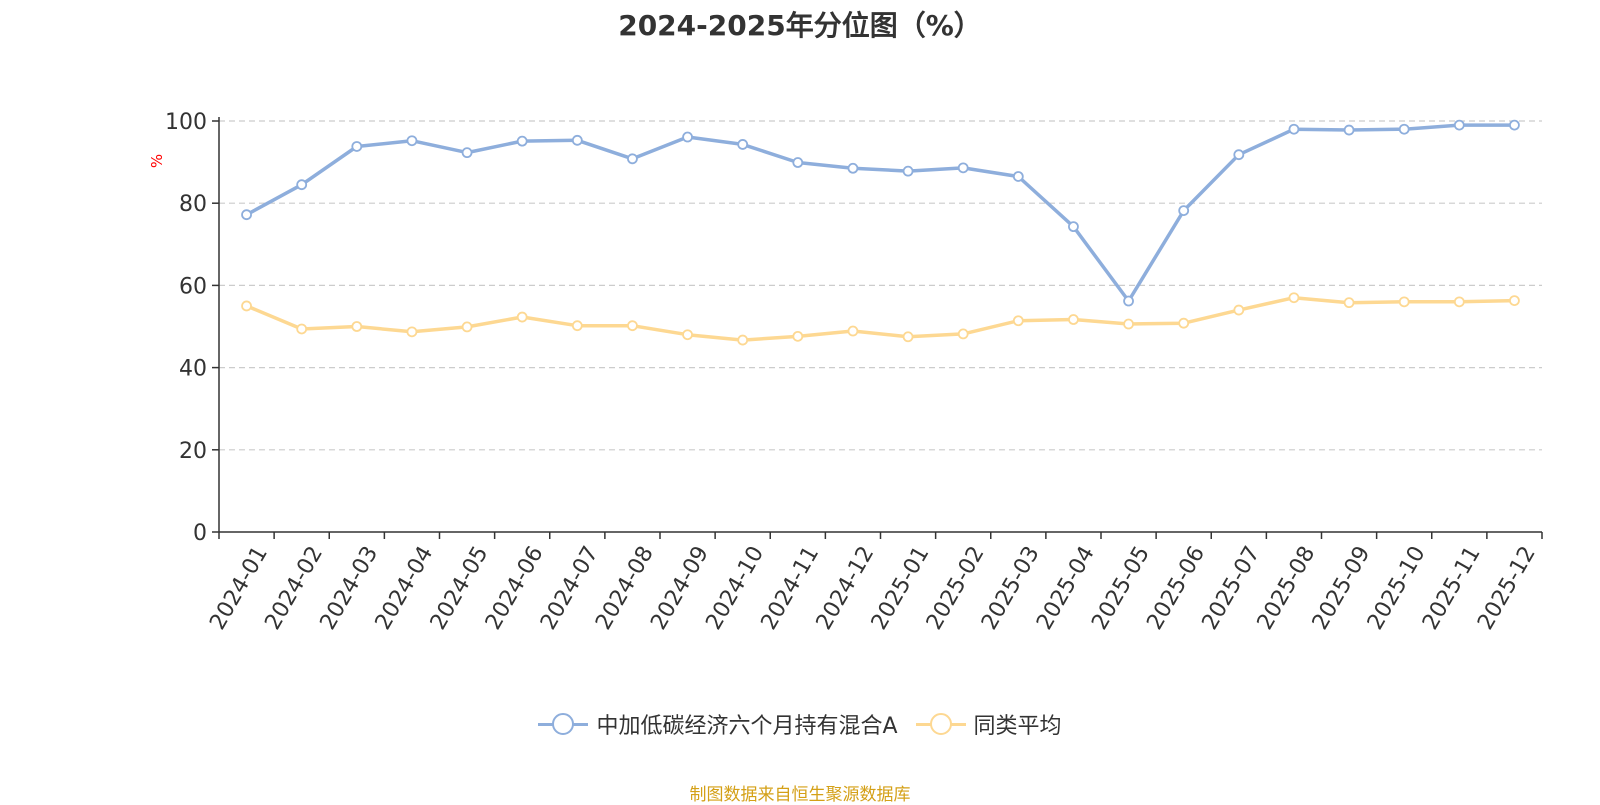  Describe the element at coordinates (157, 161) in the screenshot. I see `y-axis-unit-label: %` at that location.